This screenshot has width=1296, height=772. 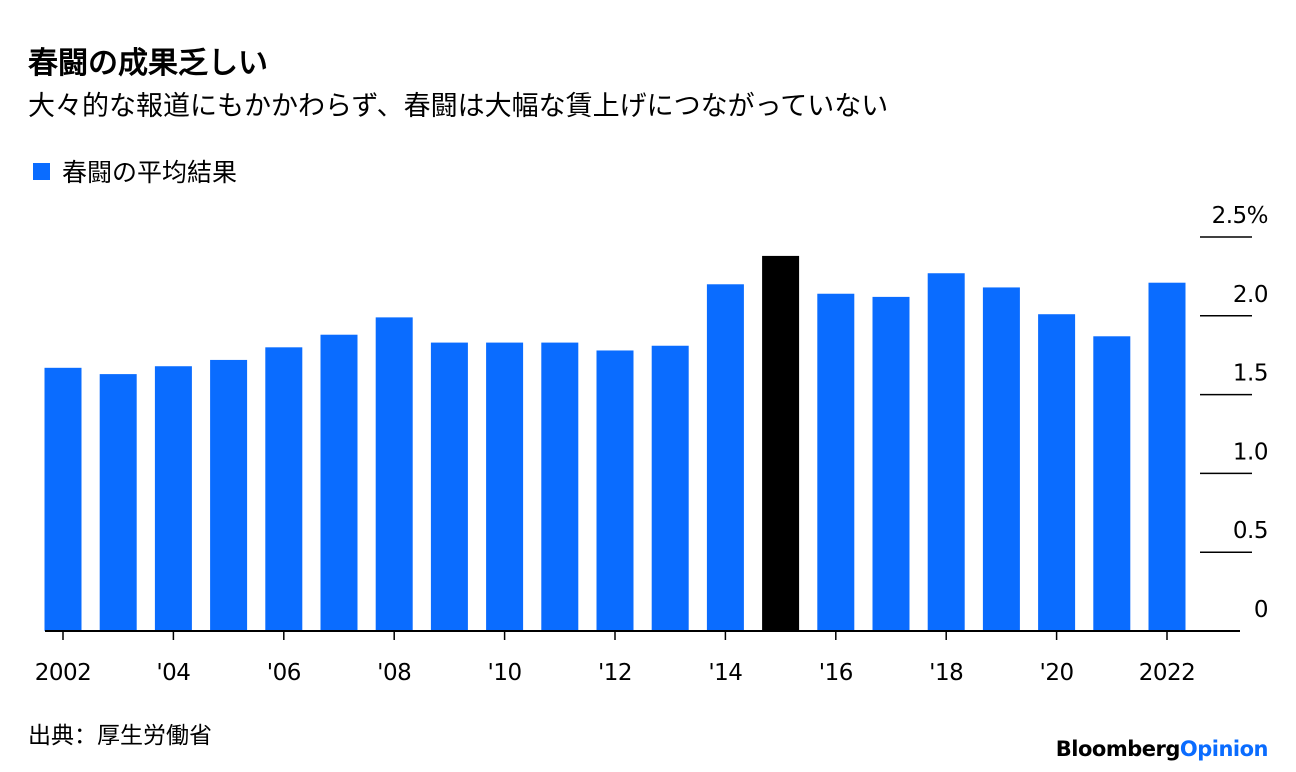 What do you see at coordinates (1250, 295) in the screenshot?
I see `y-tick-label: 2.0` at bounding box center [1250, 295].